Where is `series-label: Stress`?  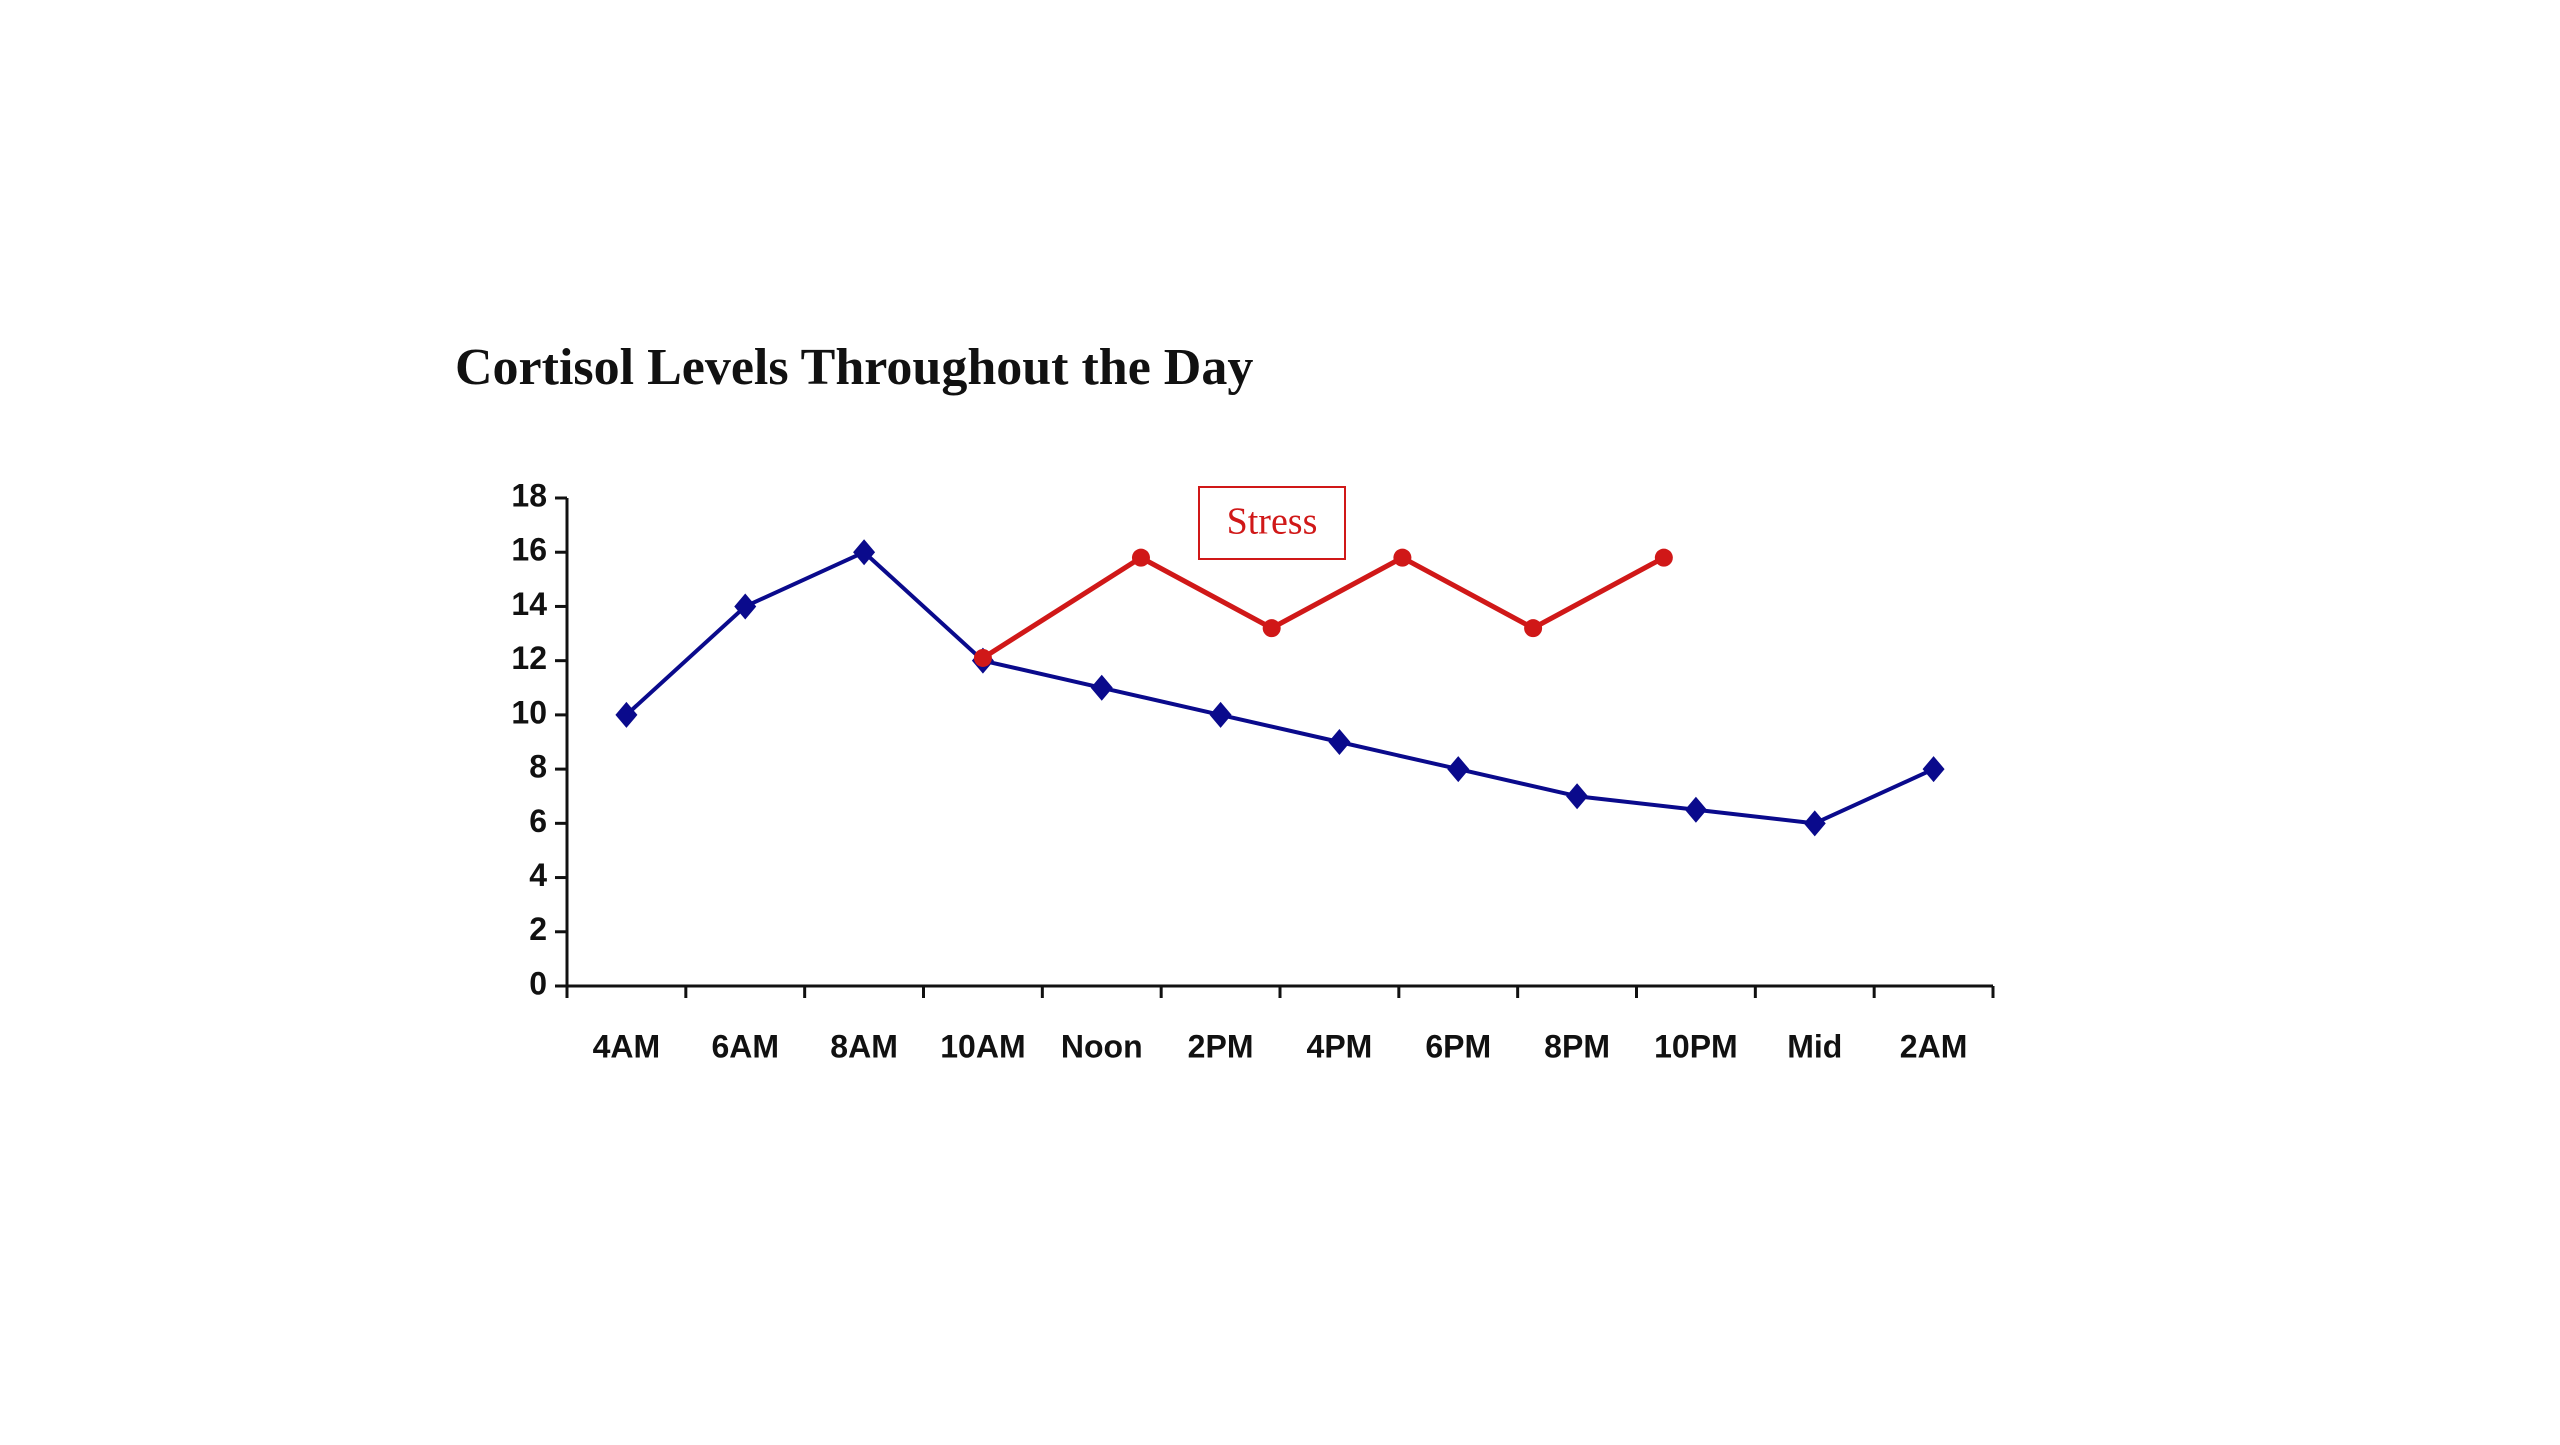 series-label: Stress is located at coordinates (1272, 522).